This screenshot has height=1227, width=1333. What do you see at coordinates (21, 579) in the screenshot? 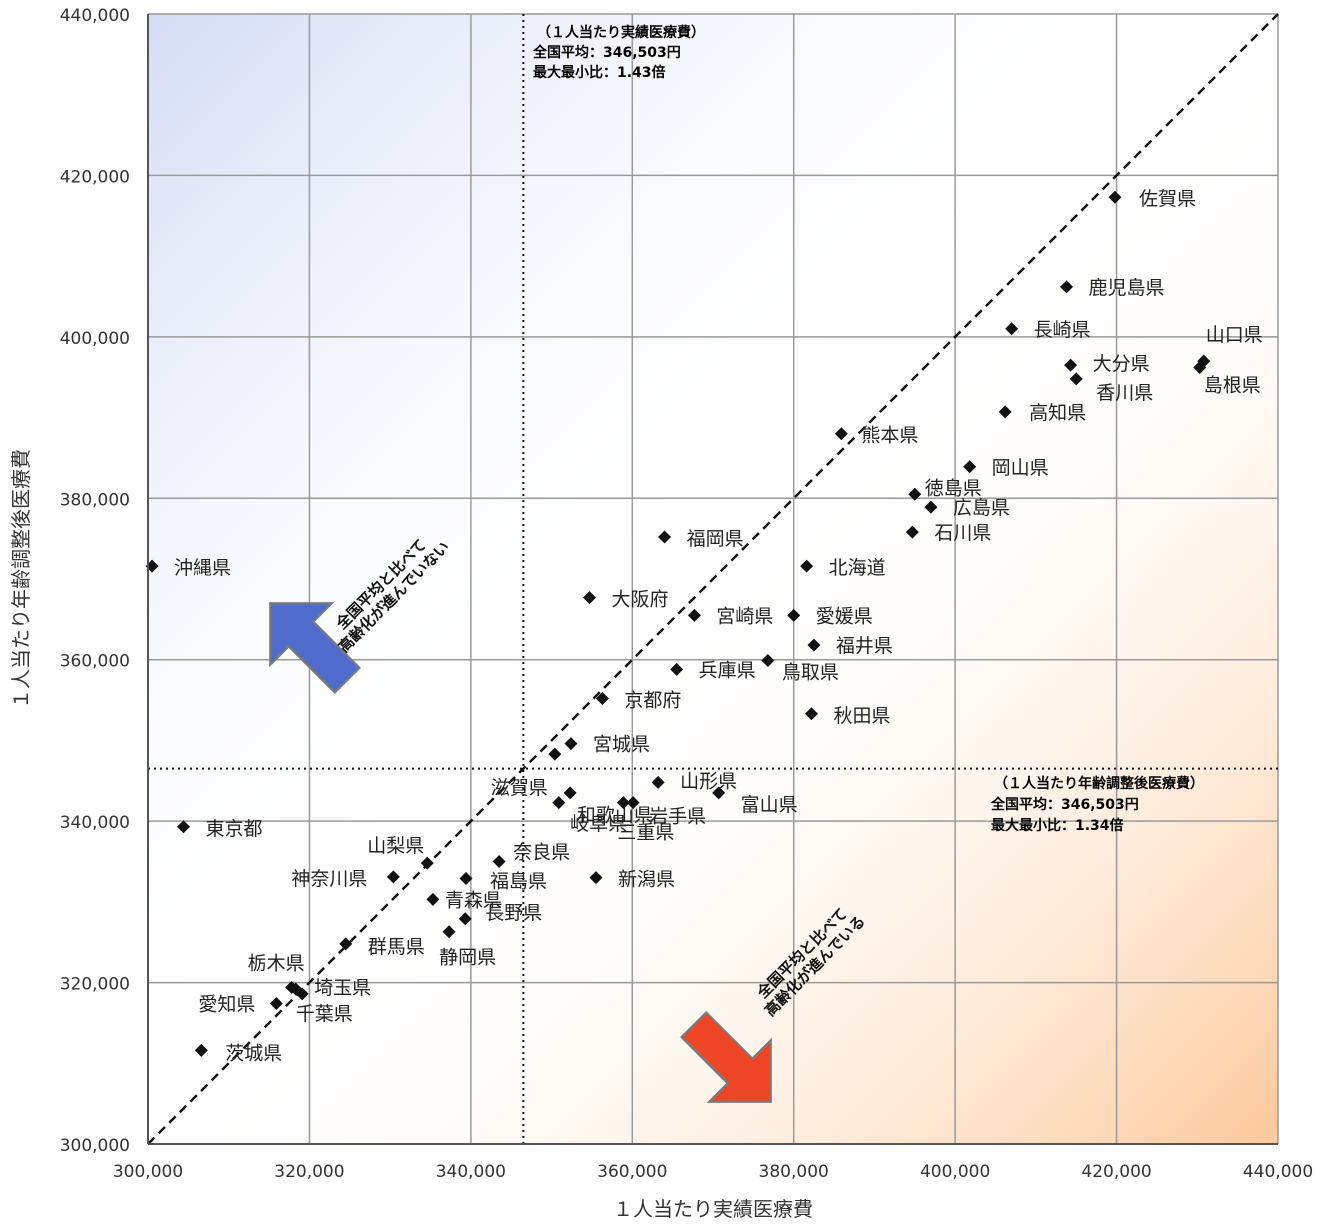
I see `y-axis-label: １人当たり年齢調整後医療費` at bounding box center [21, 579].